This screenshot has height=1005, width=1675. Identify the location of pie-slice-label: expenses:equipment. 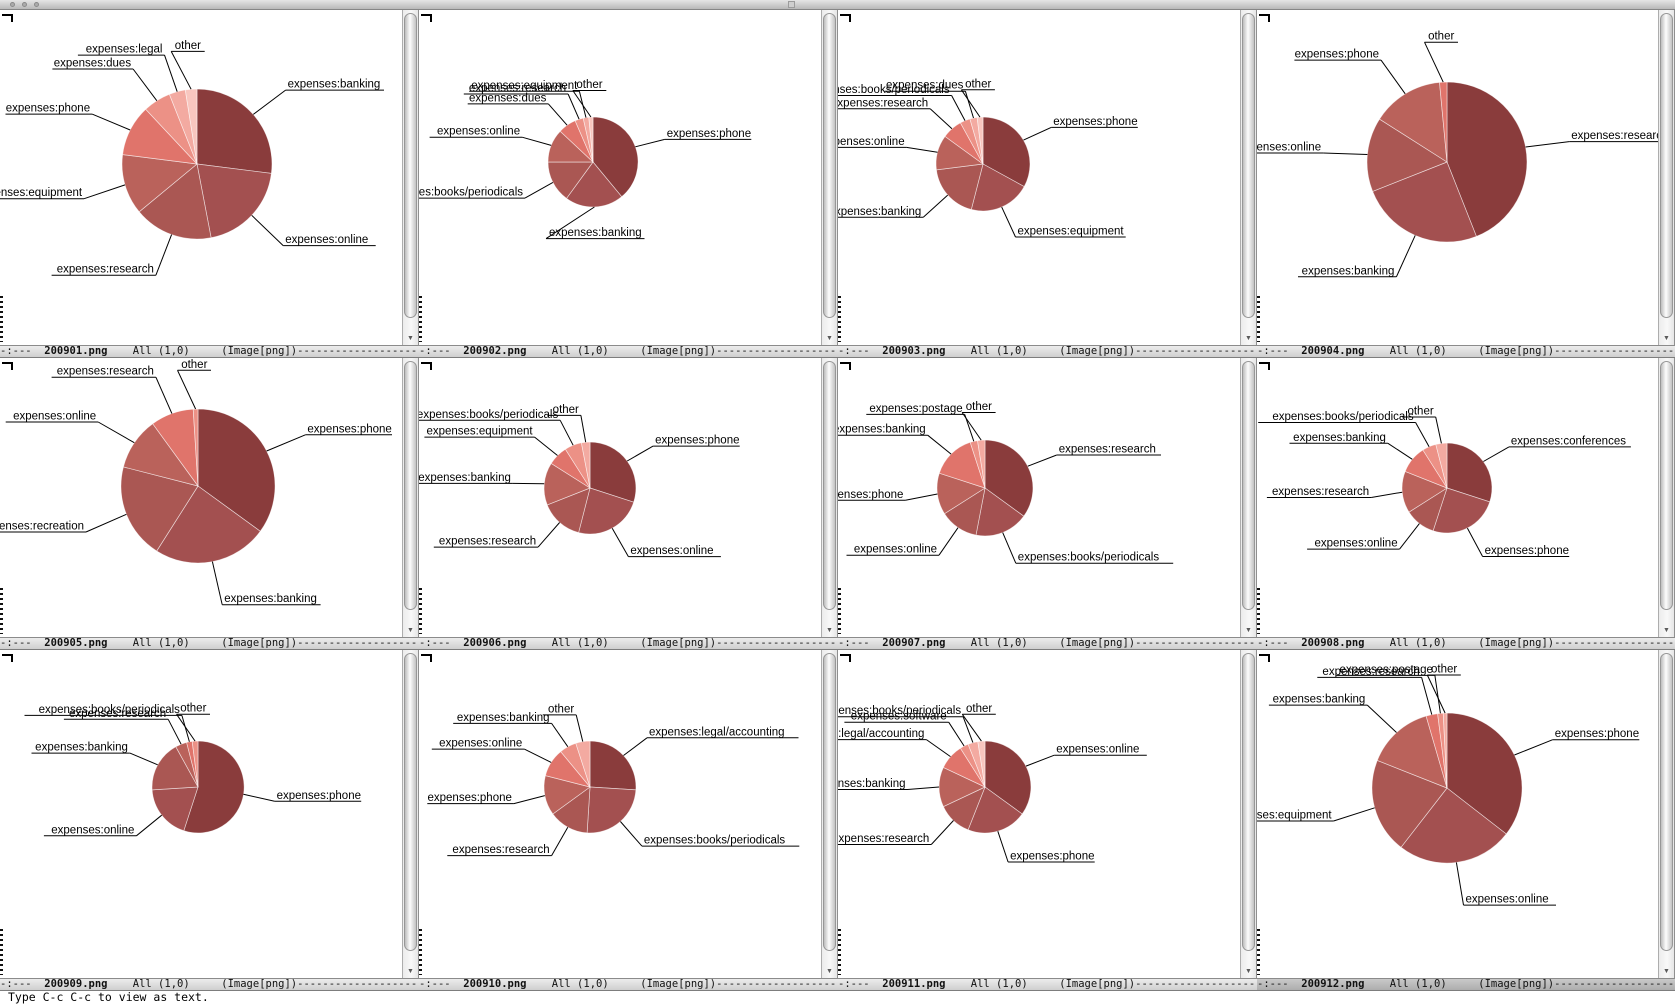
(524, 86).